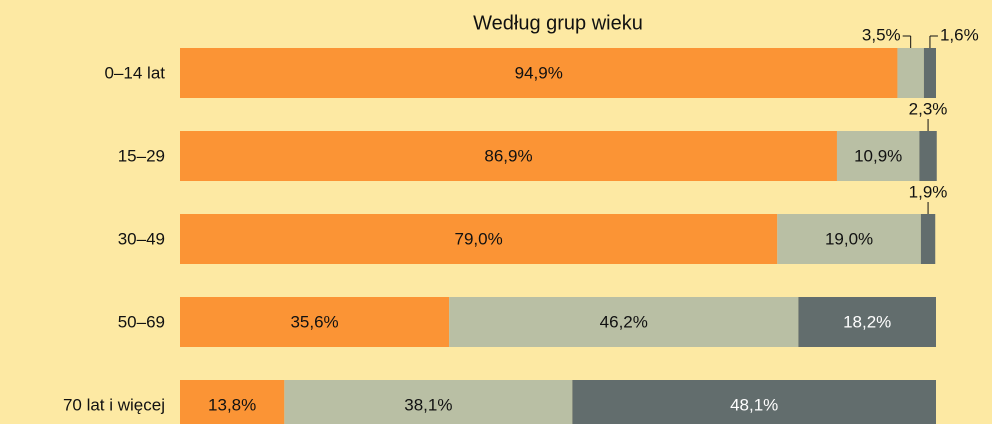 This screenshot has width=992, height=424. Describe the element at coordinates (959, 34) in the screenshot. I see `value-label: 1,6%` at that location.